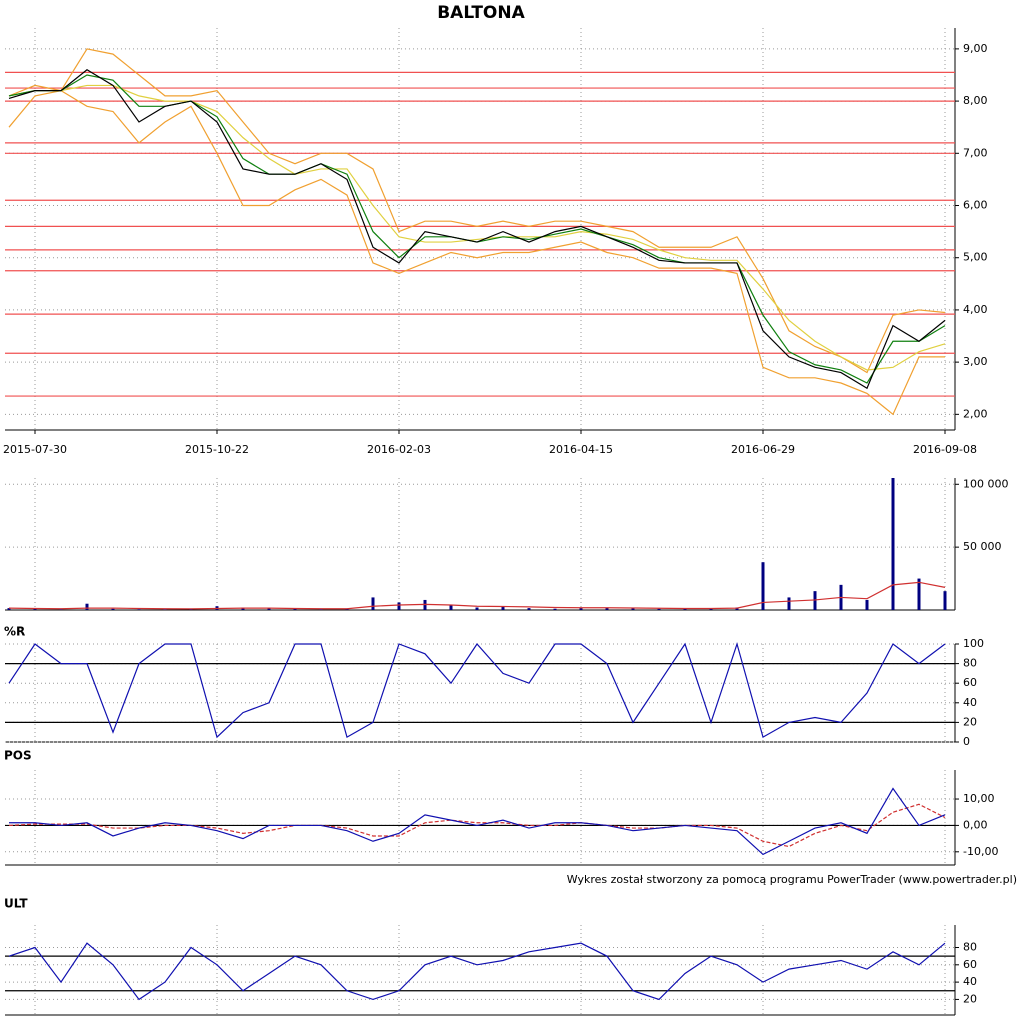 The width and height of the screenshot is (1024, 1018). Describe the element at coordinates (986, 483) in the screenshot. I see `y-tick-label: 100 000` at that location.